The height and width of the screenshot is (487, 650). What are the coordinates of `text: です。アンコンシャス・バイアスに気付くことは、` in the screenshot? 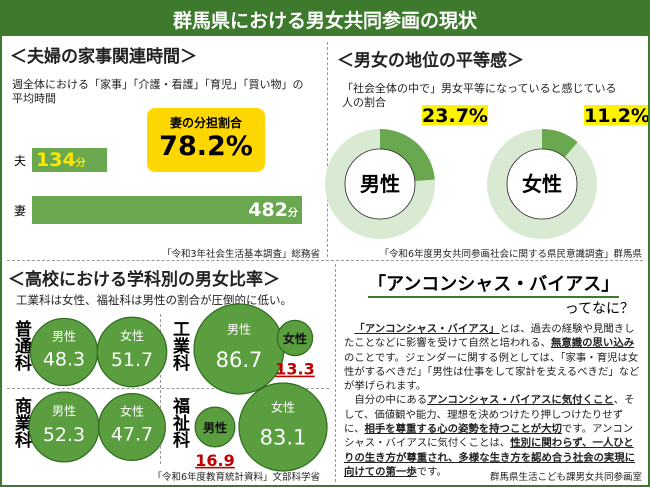 It's located at (489, 436).